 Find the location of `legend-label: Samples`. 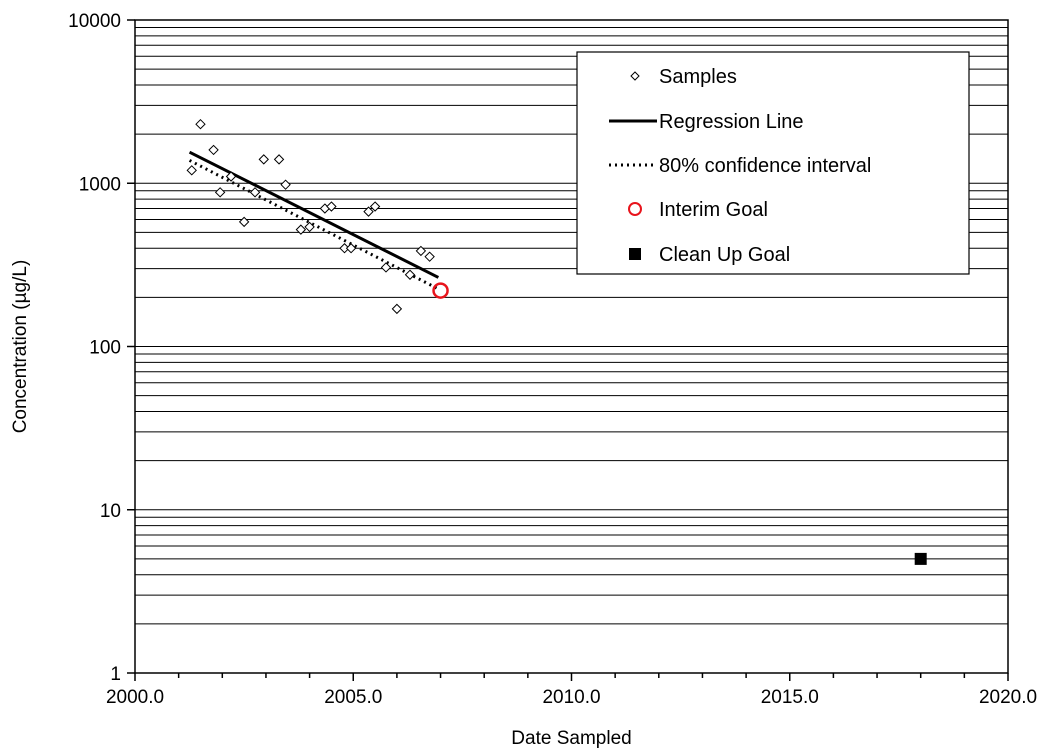

legend-label: Samples is located at coordinates (698, 77).